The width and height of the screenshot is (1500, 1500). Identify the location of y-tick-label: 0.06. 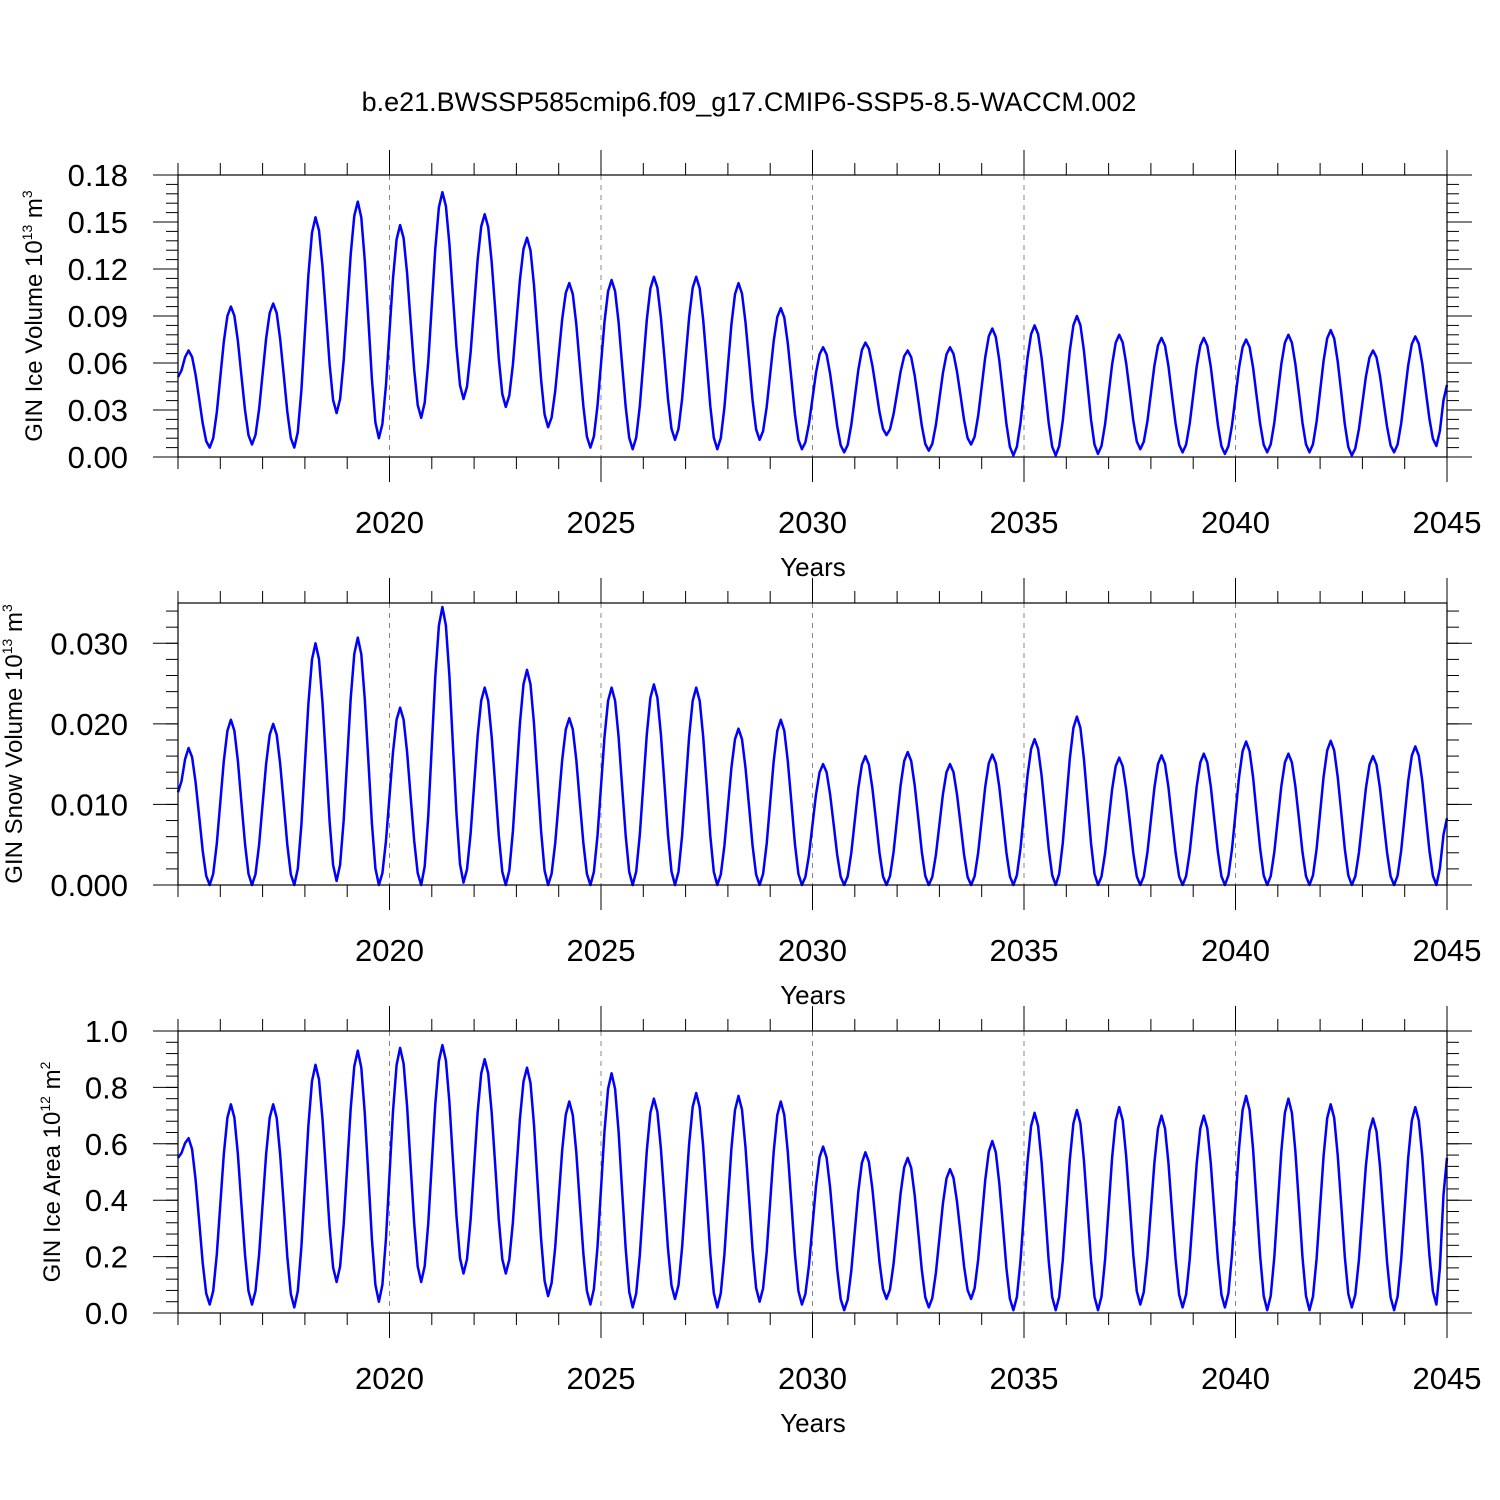
(98, 363).